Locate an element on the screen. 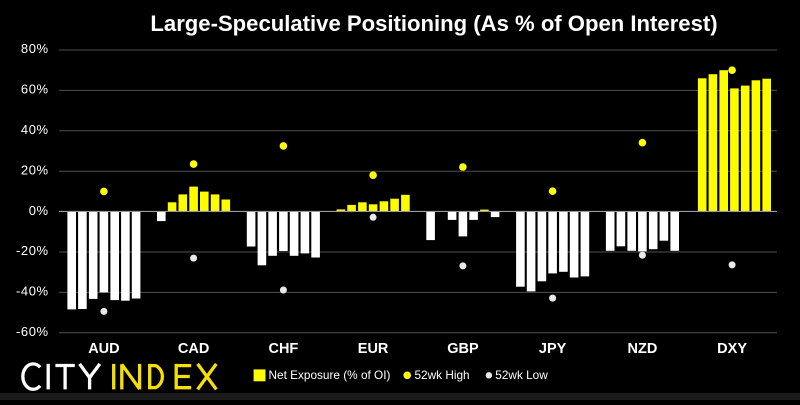 The image size is (800, 405). svg-text: CAD is located at coordinates (193, 349).